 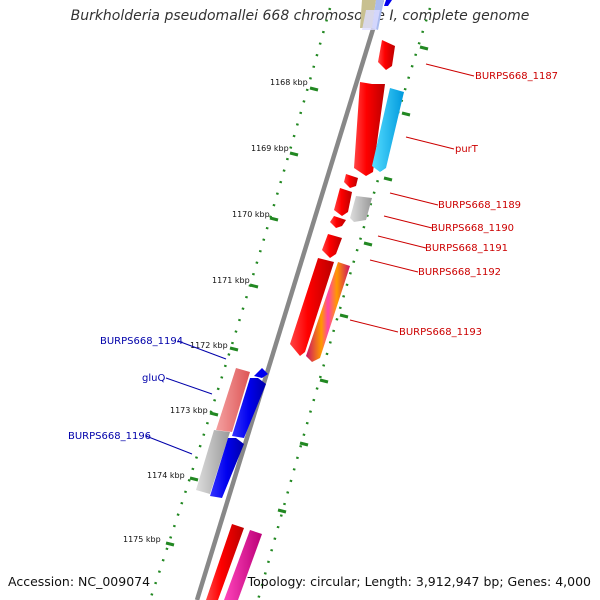 I want to click on tick-label: 1169 kbp, so click(x=270, y=148).